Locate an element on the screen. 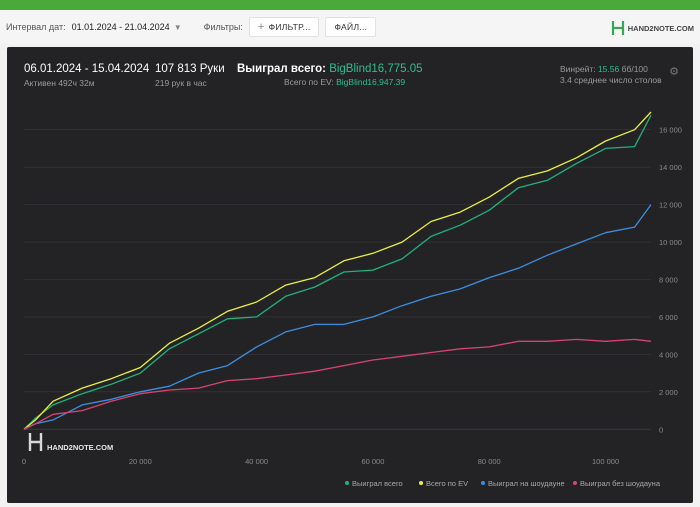  x-tick-label: 20 000 is located at coordinates (140, 461).